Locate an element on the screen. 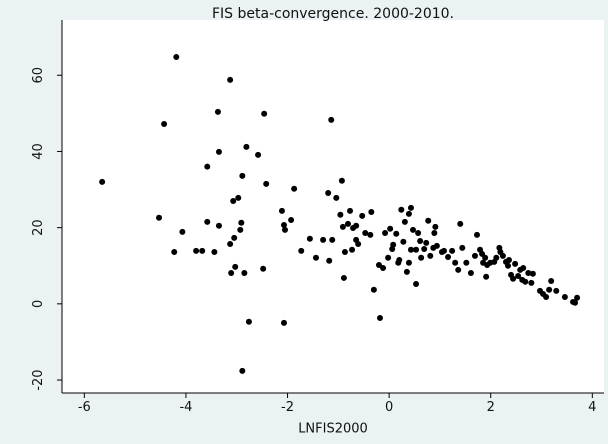 This screenshot has height=444, width=608. x-tick-label: -4 is located at coordinates (185, 407).